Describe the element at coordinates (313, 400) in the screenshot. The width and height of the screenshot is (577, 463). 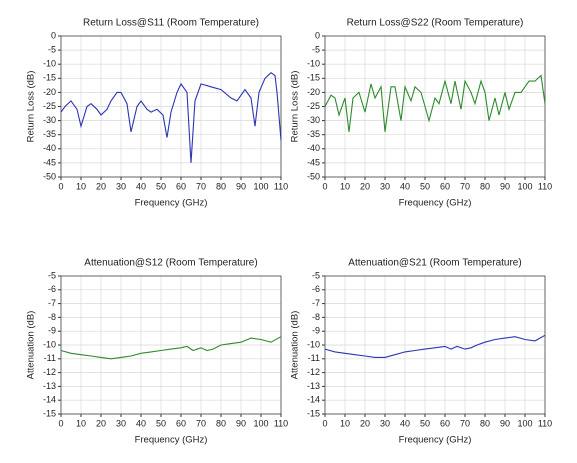
I see `y-tick-label: -14` at that location.